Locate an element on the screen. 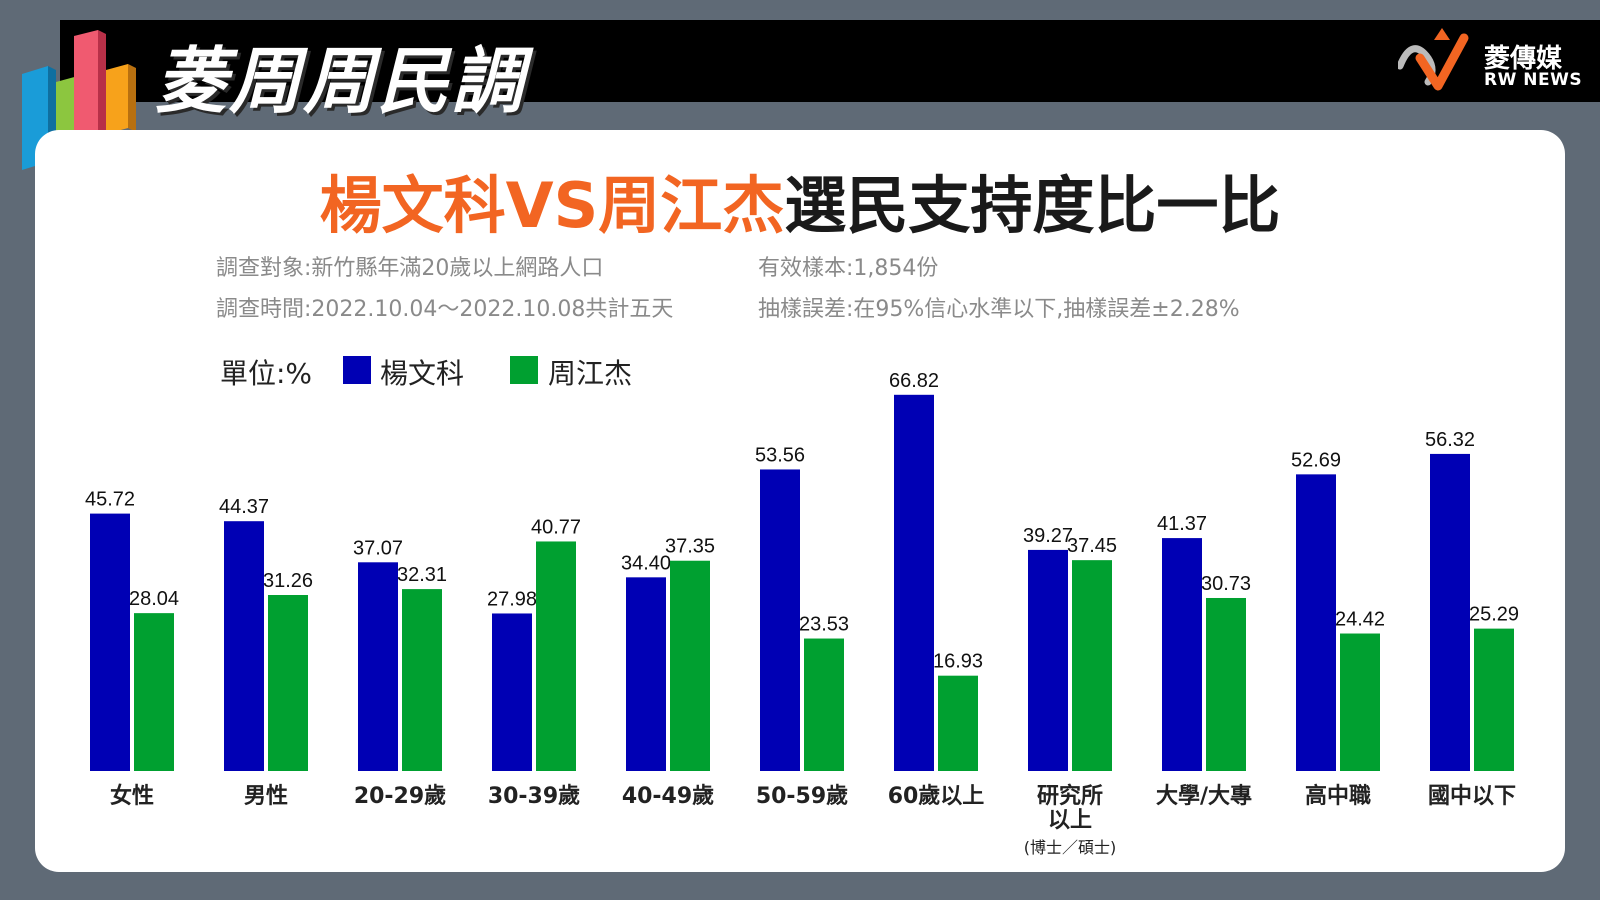 Image resolution: width=1600 pixels, height=900 pixels. category-sublabel: (博士／碩士) is located at coordinates (1070, 847).